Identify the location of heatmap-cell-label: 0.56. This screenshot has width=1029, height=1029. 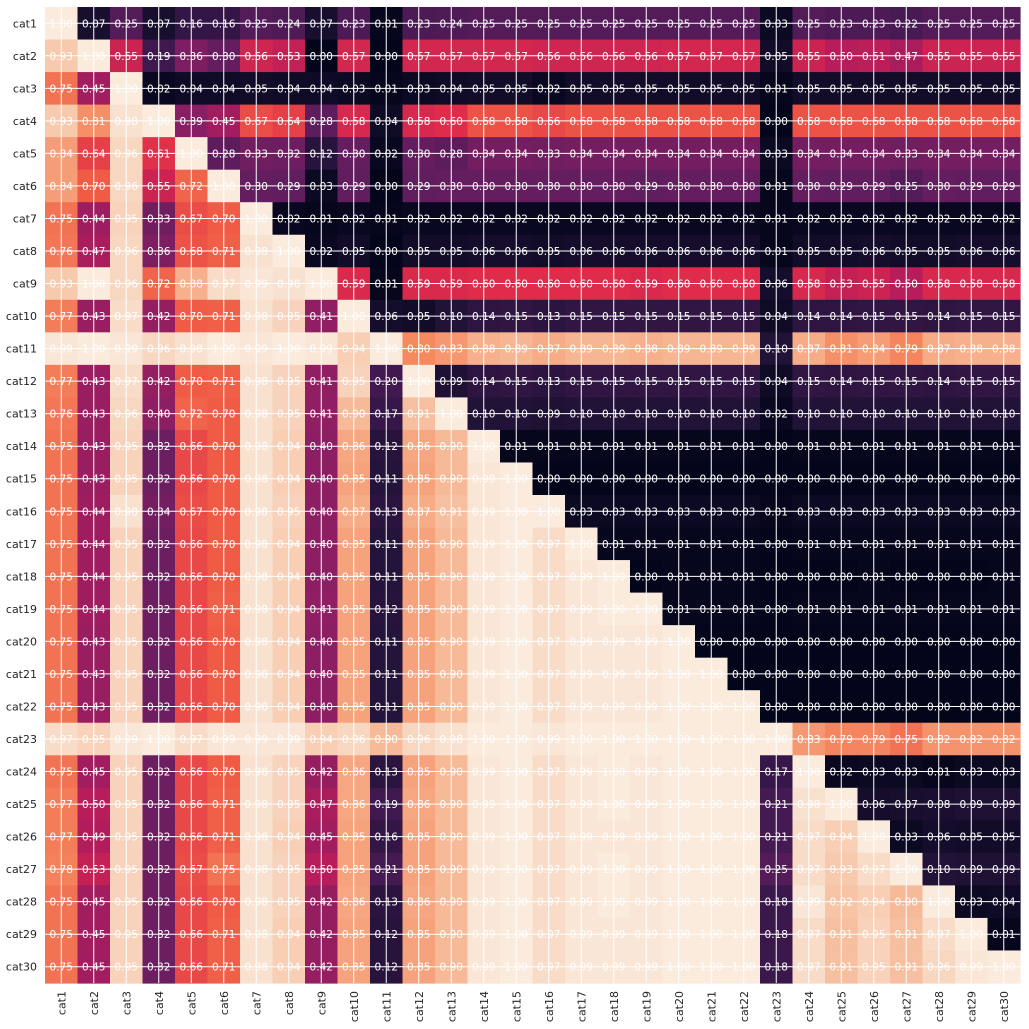
(582, 57).